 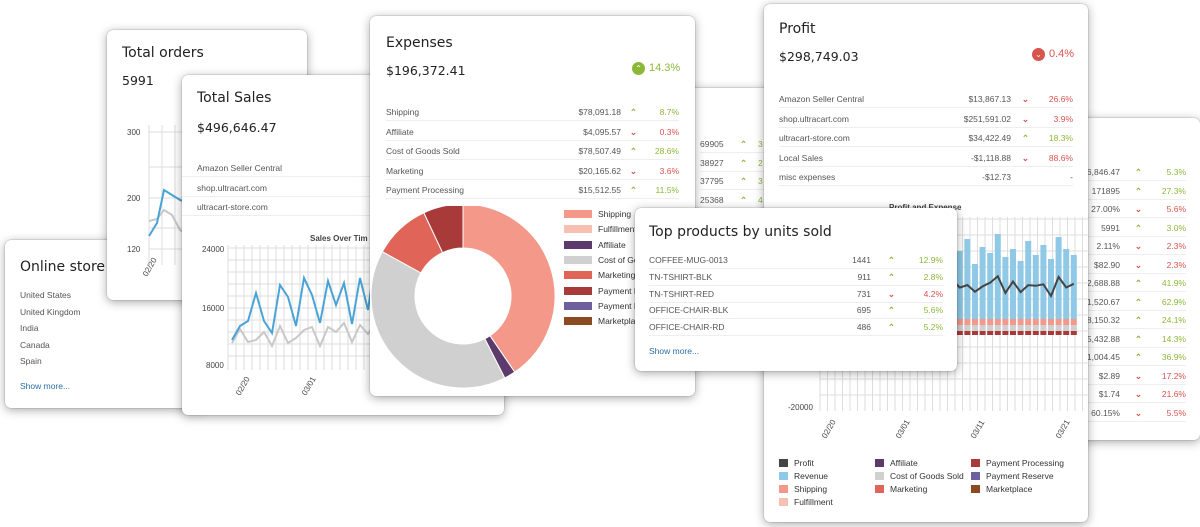 What do you see at coordinates (1109, 375) in the screenshot?
I see `metric-value: $2.89` at bounding box center [1109, 375].